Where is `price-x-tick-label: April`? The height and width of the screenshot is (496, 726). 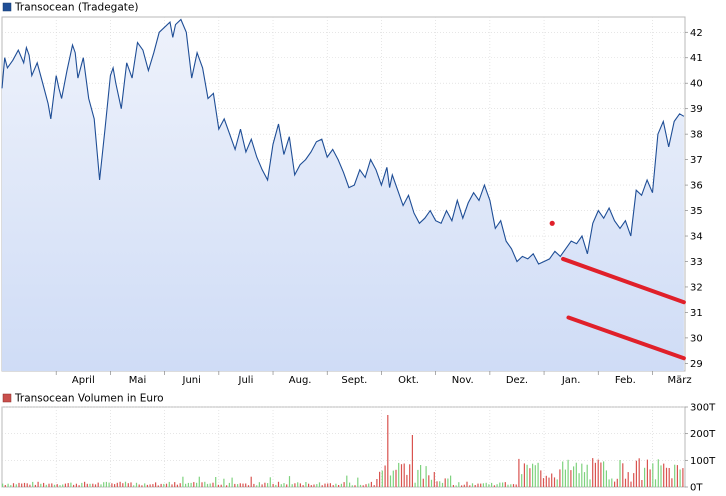 price-x-tick-label: April is located at coordinates (83, 380).